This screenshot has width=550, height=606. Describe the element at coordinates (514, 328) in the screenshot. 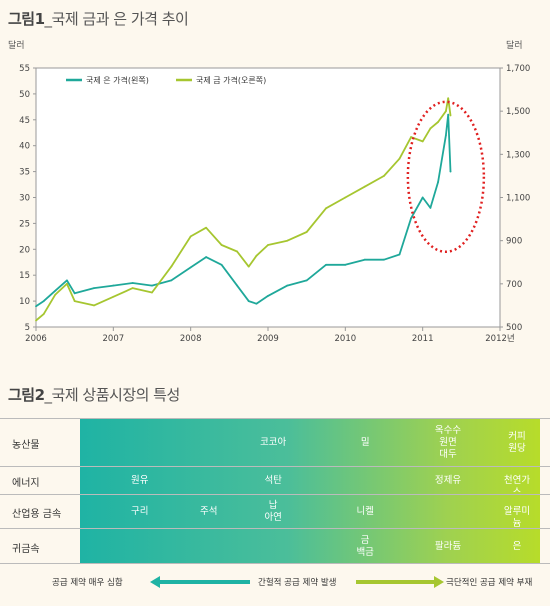

I see `right-tick-label: 500` at that location.